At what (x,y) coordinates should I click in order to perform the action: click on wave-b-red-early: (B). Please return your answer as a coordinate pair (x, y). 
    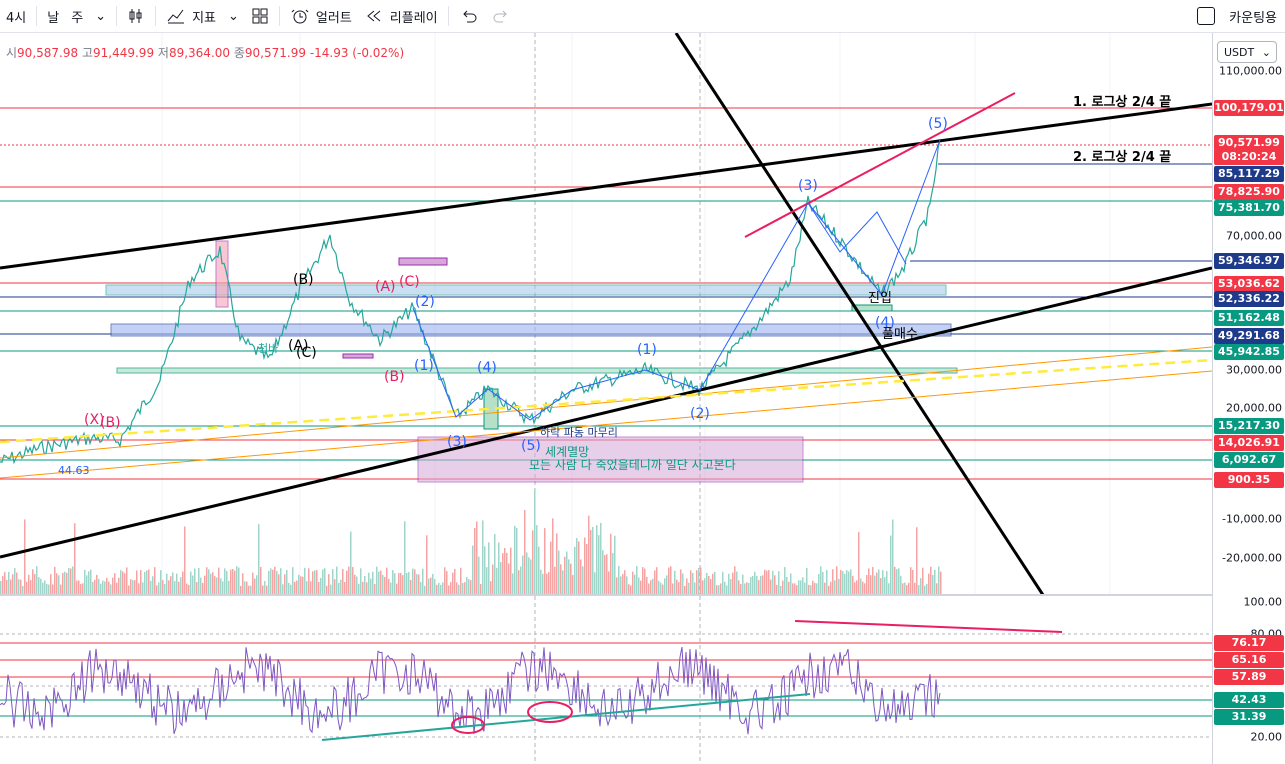
    Looking at the image, I should click on (110, 423).